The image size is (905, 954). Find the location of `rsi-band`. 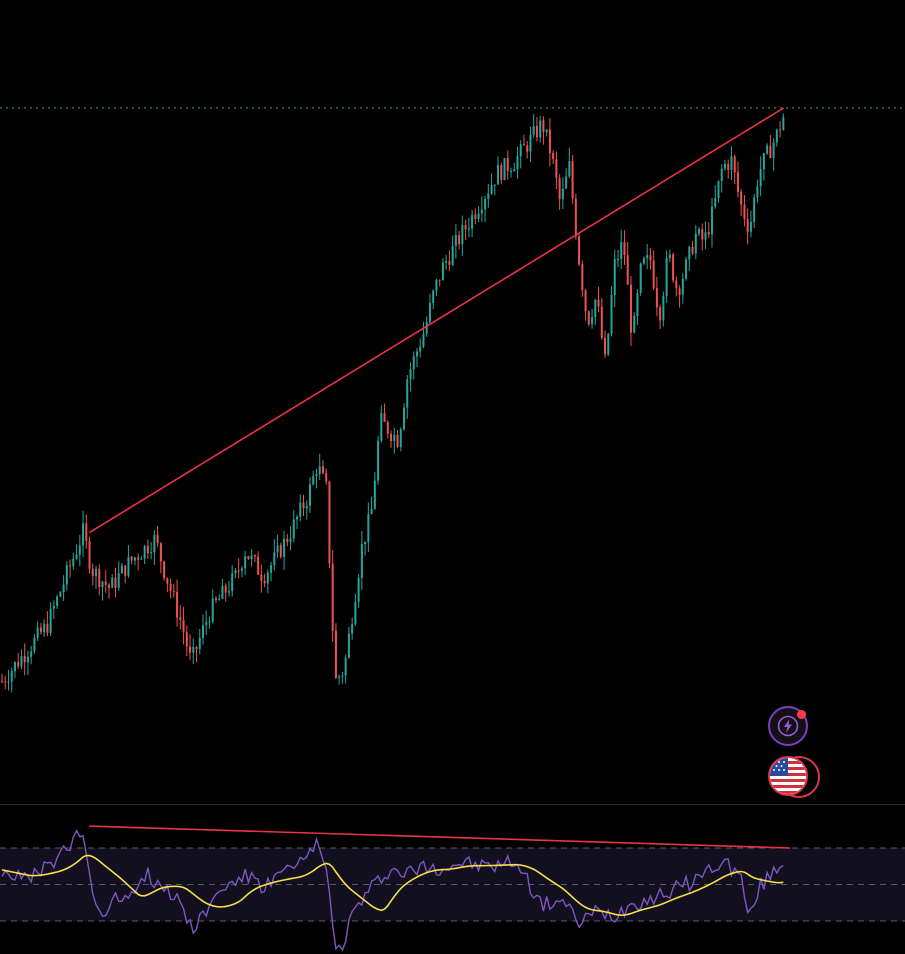

rsi-band is located at coordinates (452, 884).